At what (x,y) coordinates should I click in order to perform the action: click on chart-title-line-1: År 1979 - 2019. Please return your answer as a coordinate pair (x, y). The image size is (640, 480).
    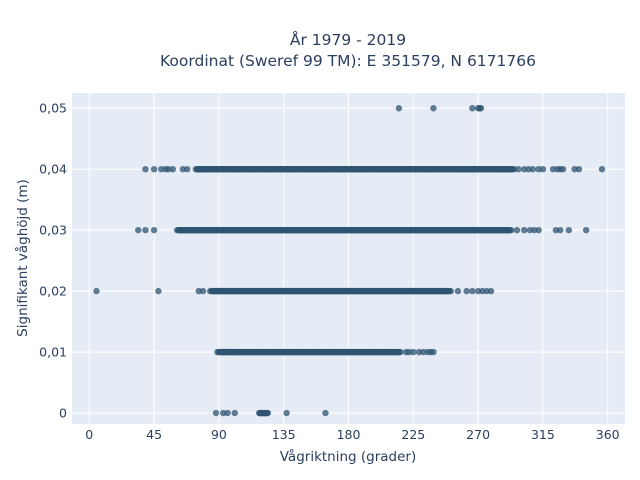
    Looking at the image, I should click on (348, 39).